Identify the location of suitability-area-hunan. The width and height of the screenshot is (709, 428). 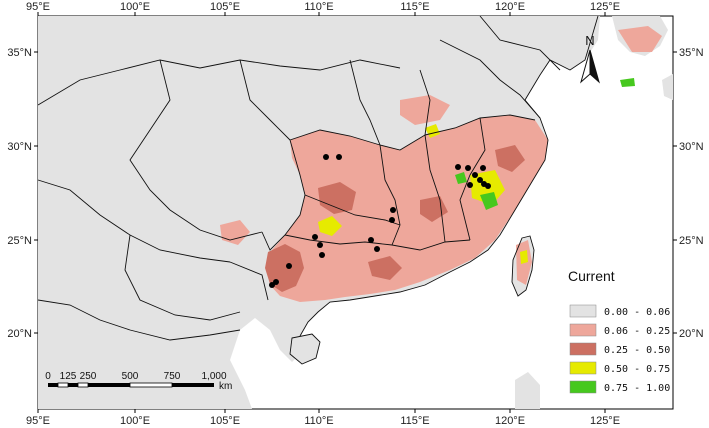
(337, 198).